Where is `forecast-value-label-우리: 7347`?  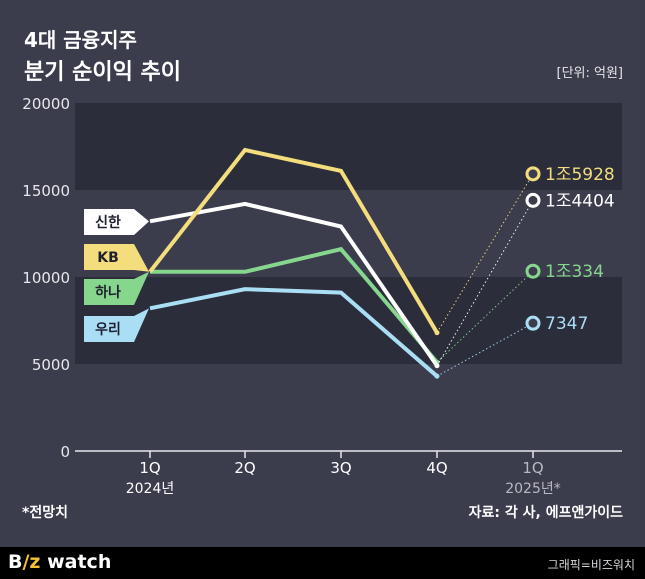 forecast-value-label-우리: 7347 is located at coordinates (566, 324).